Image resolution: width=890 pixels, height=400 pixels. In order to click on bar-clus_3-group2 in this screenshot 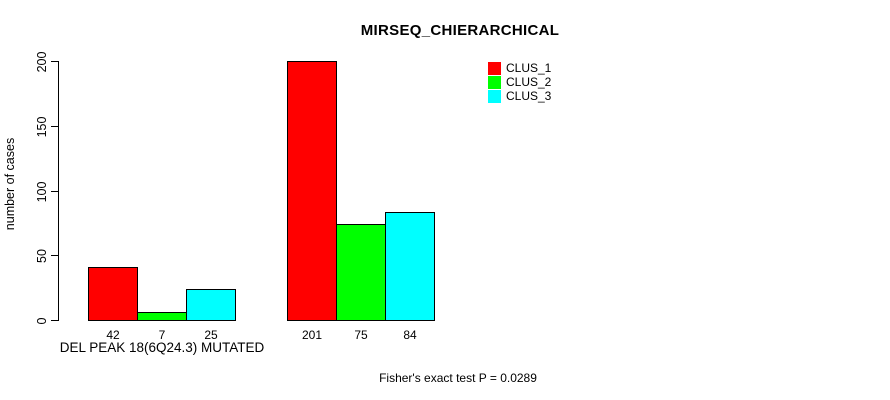, I will do `click(410, 266)`.